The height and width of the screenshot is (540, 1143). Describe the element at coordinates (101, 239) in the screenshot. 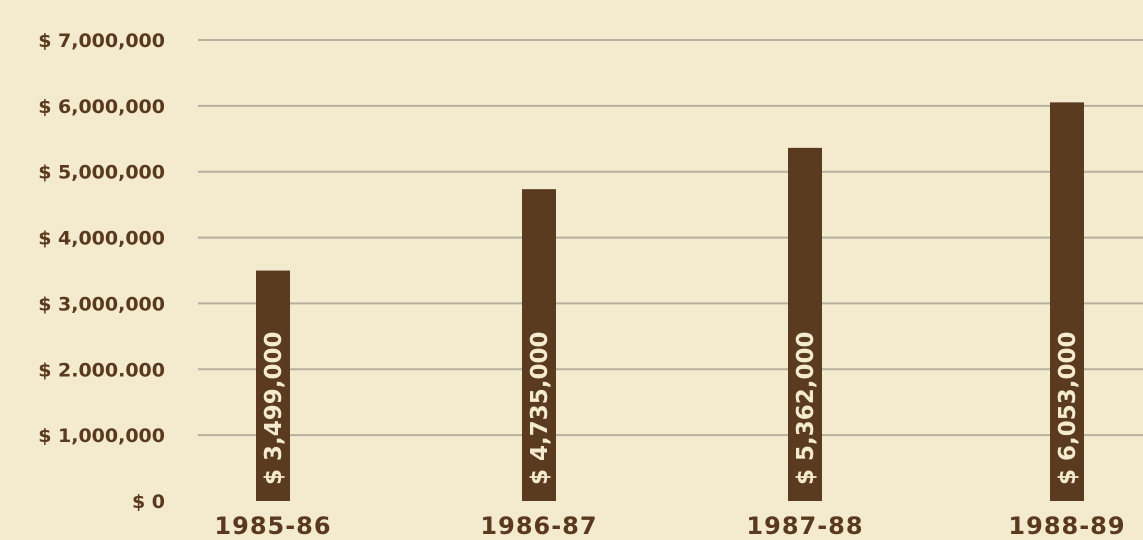

I see `y-tick-label: $ 4,000,000` at that location.